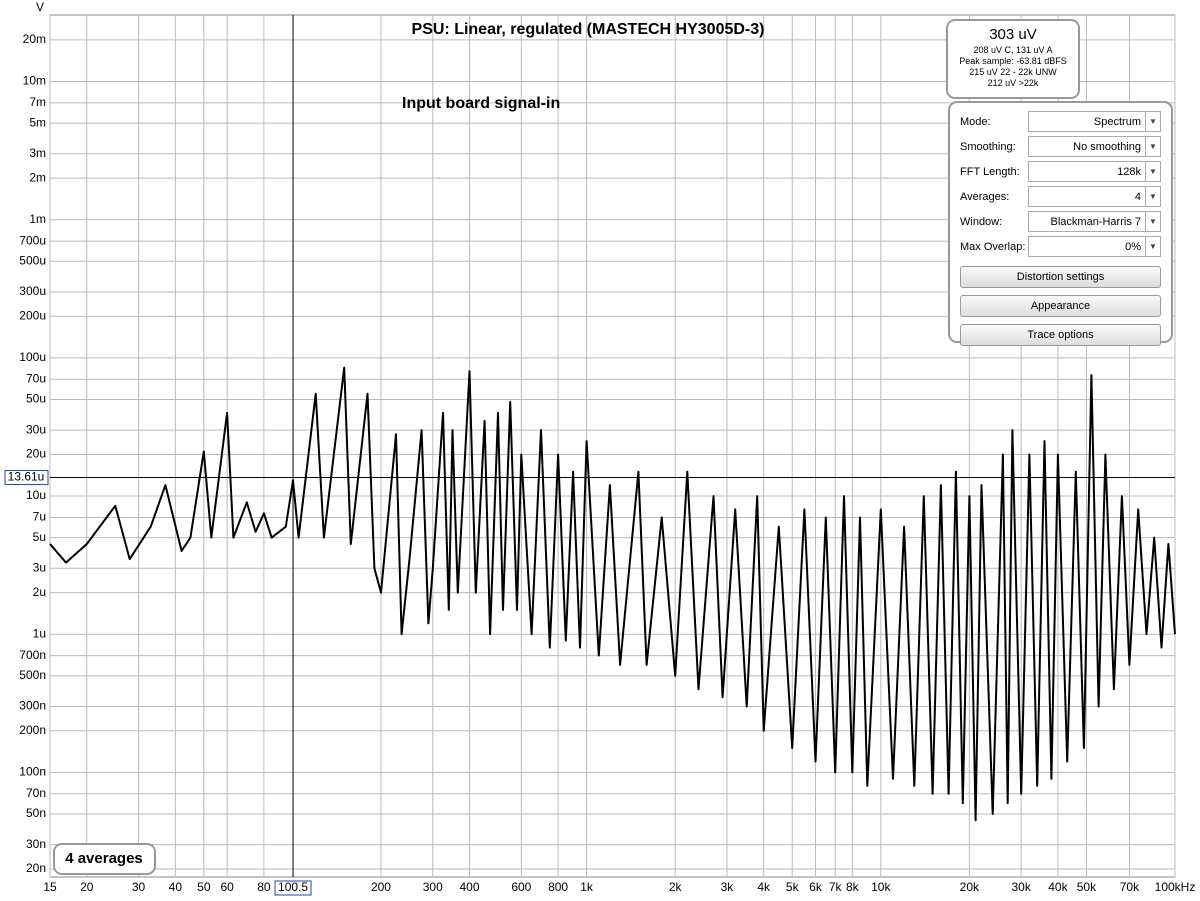 Image resolution: width=1200 pixels, height=901 pixels. I want to click on x-tick-label: 50k, so click(1087, 887).